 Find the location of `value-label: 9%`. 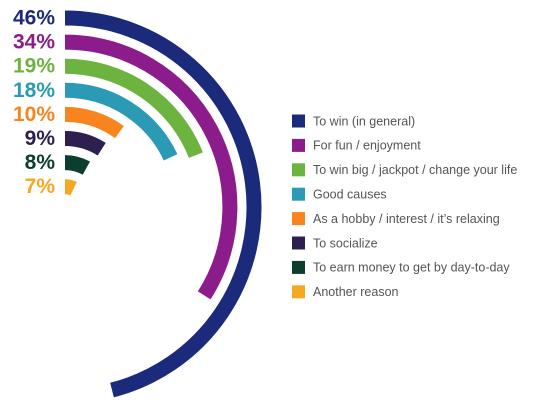

value-label: 9% is located at coordinates (40, 138).